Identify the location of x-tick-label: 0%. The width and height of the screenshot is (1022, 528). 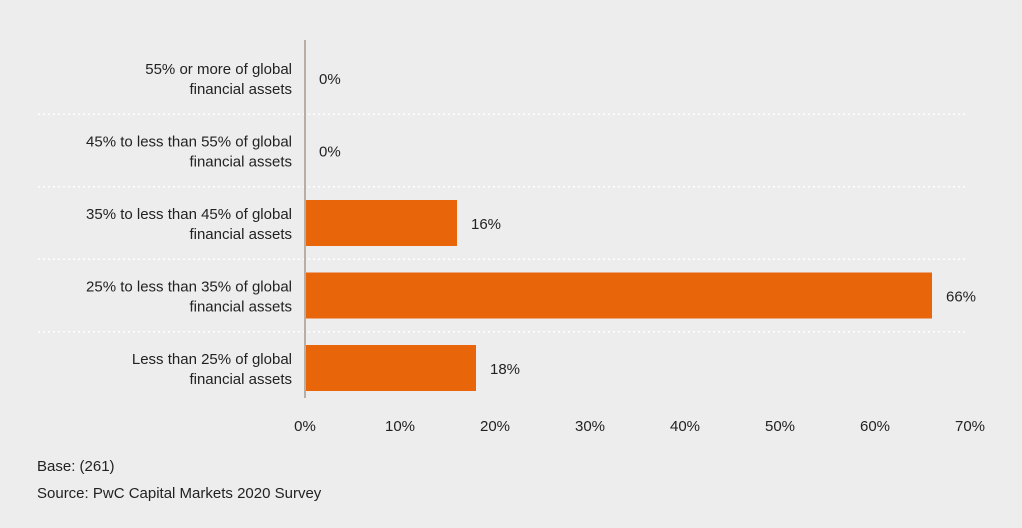
(305, 426).